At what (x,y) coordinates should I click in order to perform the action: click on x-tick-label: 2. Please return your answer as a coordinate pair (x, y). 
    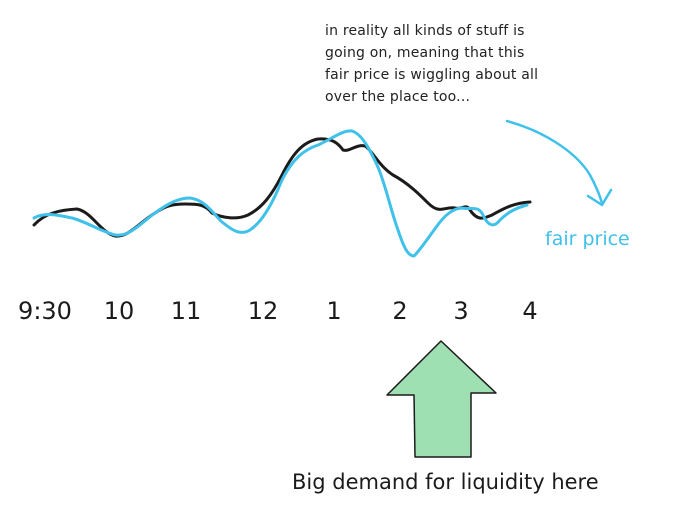
    Looking at the image, I should click on (400, 311).